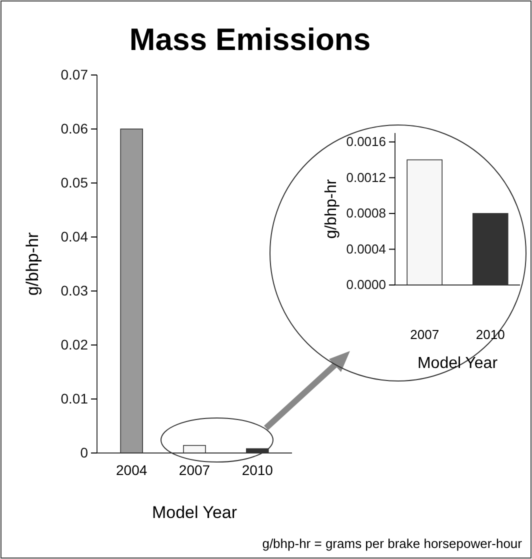 This screenshot has width=532, height=559. I want to click on y-tick-label: 0.02, so click(74, 344).